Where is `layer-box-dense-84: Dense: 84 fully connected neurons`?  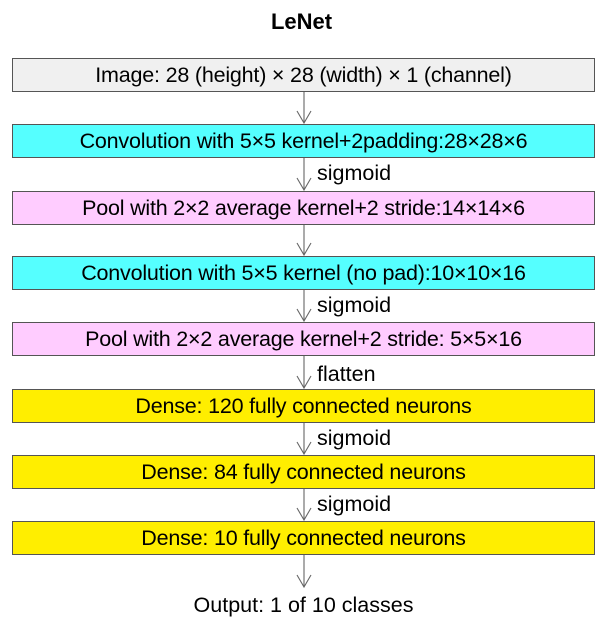 layer-box-dense-84: Dense: 84 fully connected neurons is located at coordinates (303, 472).